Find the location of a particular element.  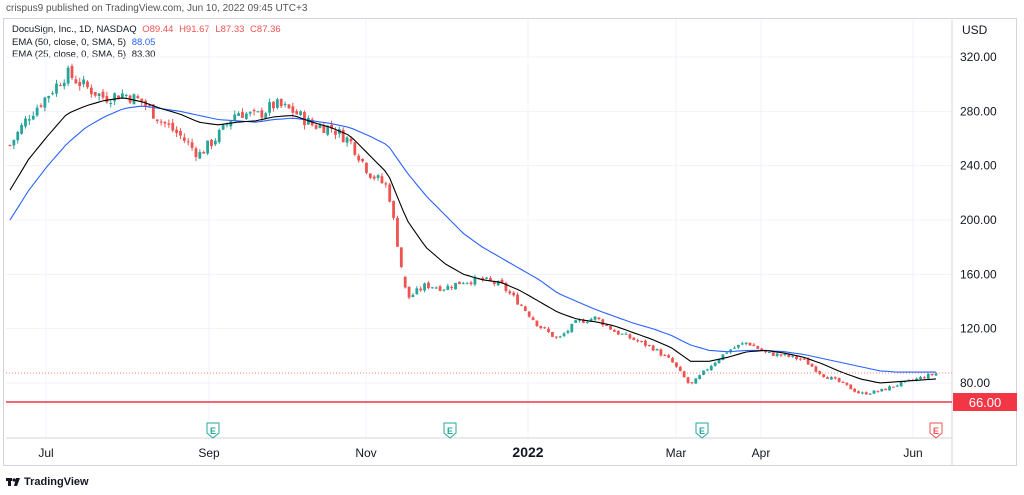

support-price-label: 66.00 is located at coordinates (985, 402).